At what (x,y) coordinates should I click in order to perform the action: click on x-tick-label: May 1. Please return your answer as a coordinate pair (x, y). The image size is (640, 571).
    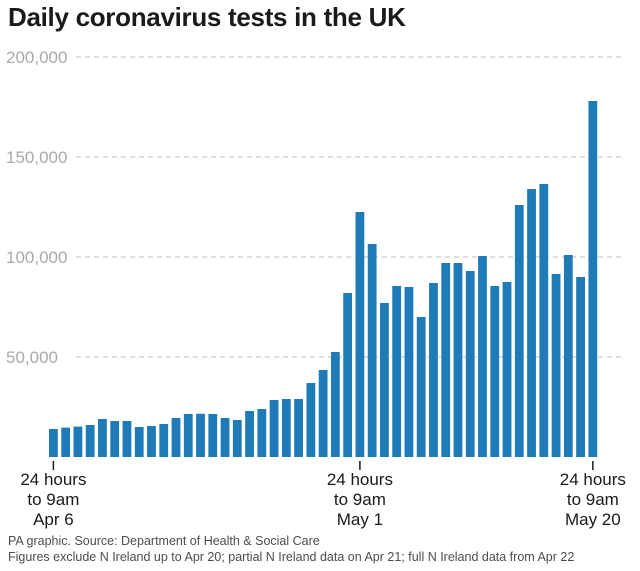
    Looking at the image, I should click on (360, 519).